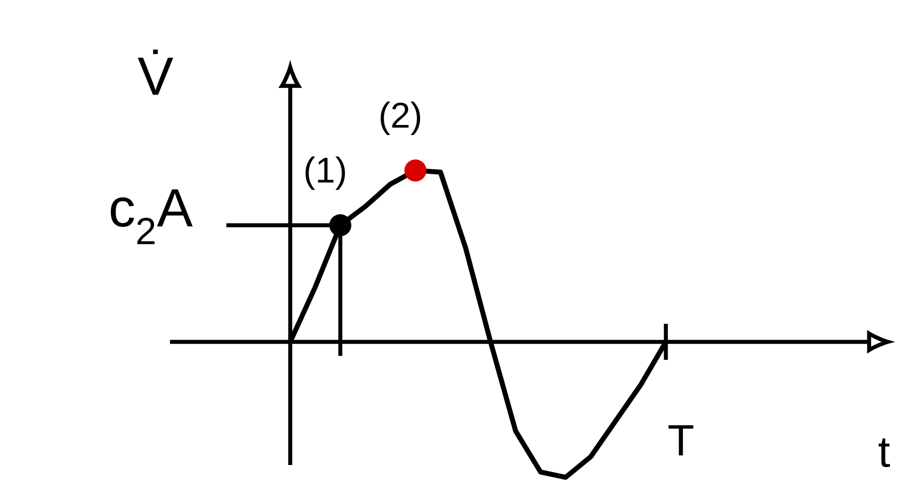  Describe the element at coordinates (884, 453) in the screenshot. I see `x-axis-title: t` at that location.